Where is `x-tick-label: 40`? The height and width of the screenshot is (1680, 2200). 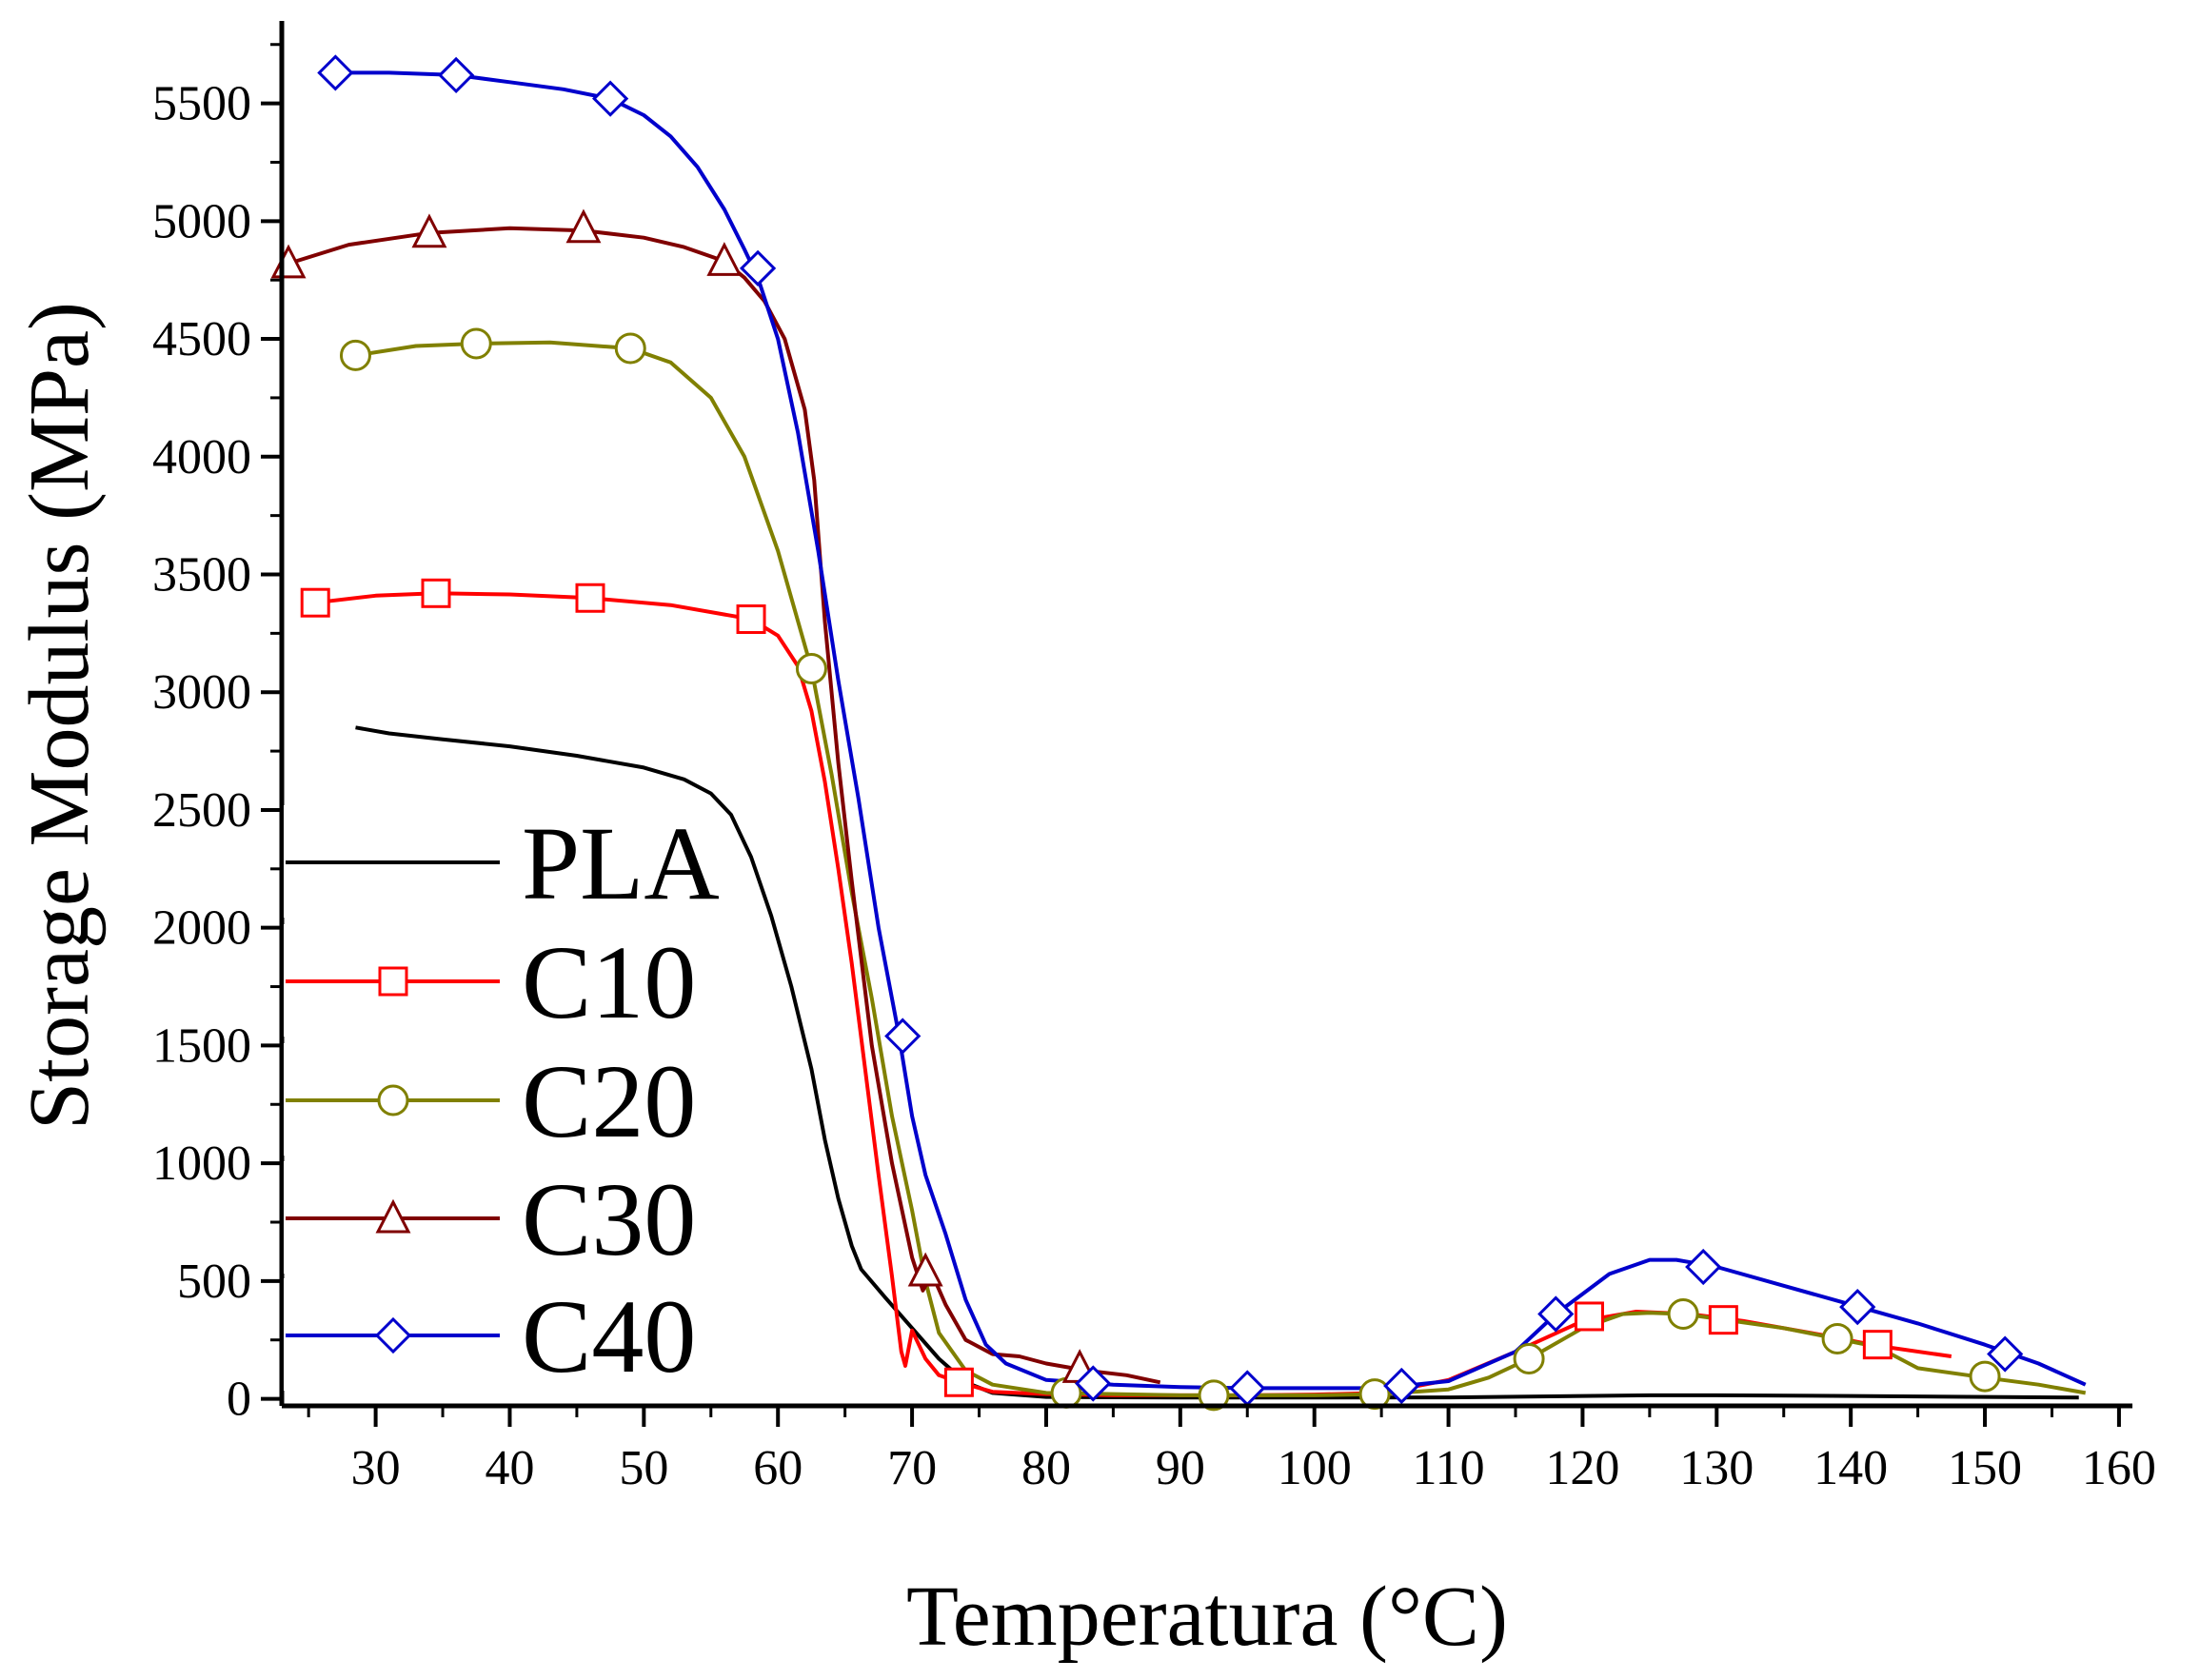
x-tick-label: 40 is located at coordinates (509, 1468).